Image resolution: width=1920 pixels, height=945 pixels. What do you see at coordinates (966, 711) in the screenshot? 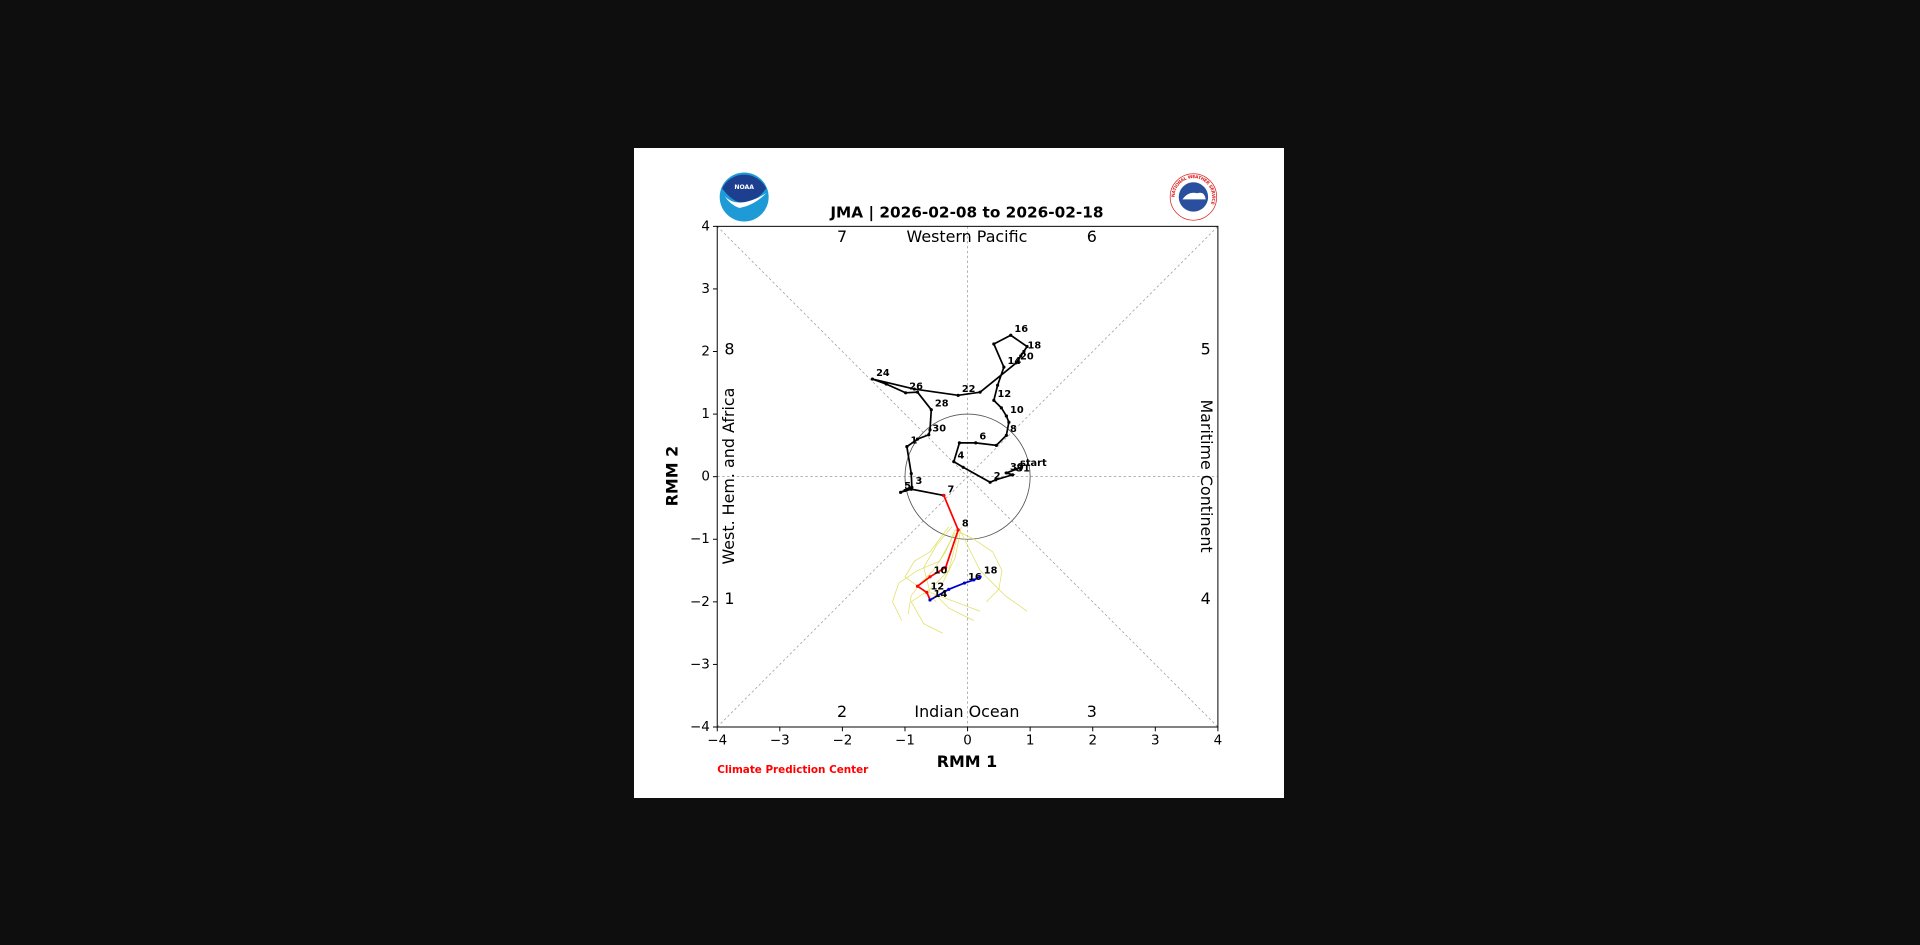
I see `region-label: Indian Ocean` at bounding box center [966, 711].